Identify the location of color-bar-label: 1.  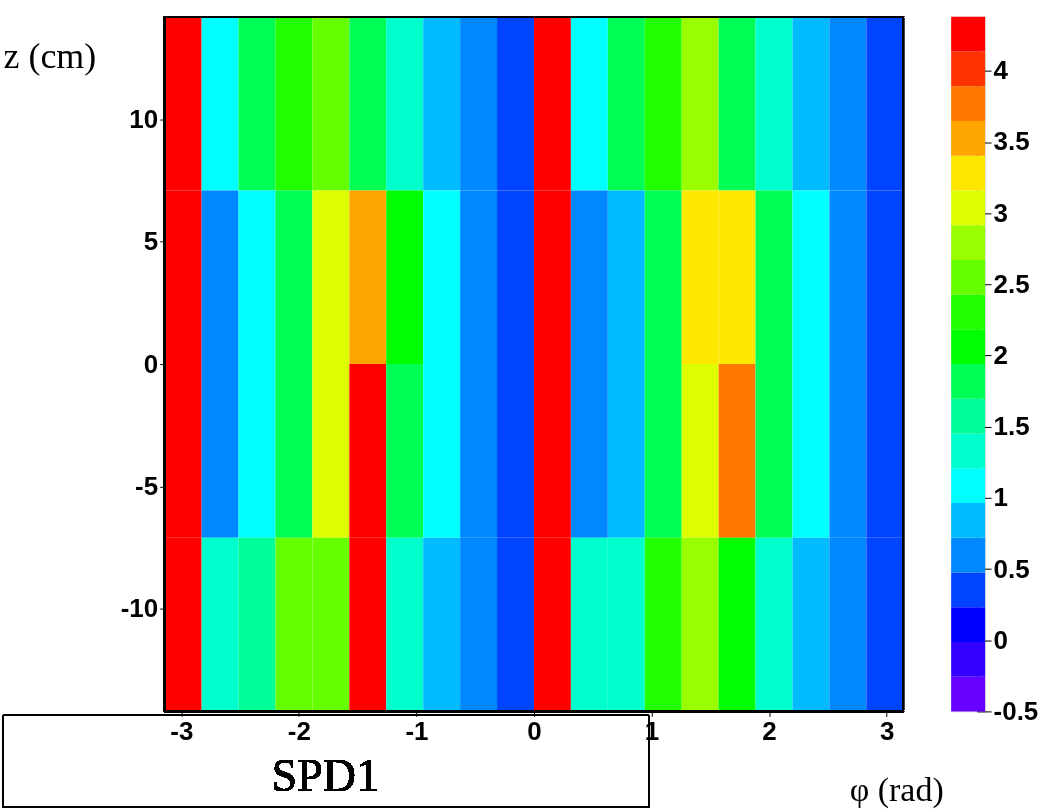
(1001, 497).